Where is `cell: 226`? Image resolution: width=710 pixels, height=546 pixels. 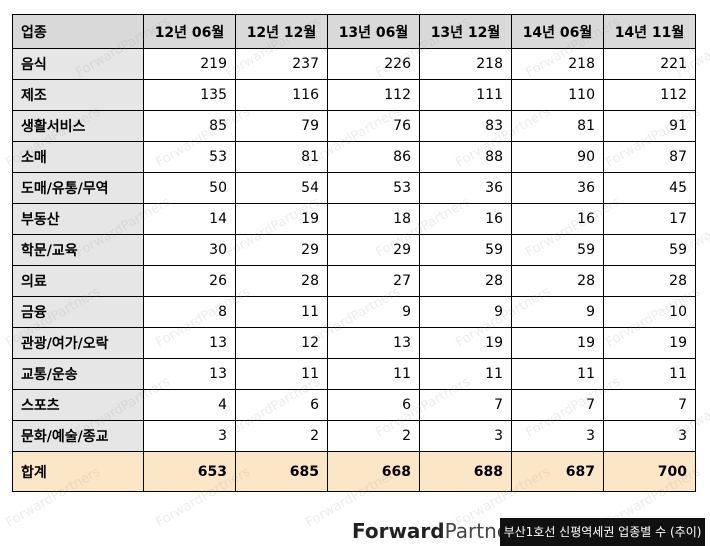 cell: 226 is located at coordinates (373, 64).